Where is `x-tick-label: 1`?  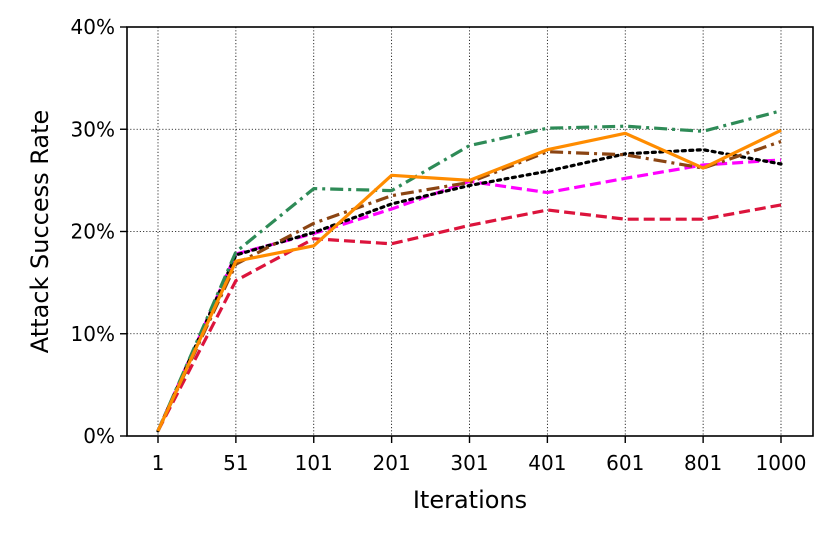
x-tick-label: 1 is located at coordinates (158, 463).